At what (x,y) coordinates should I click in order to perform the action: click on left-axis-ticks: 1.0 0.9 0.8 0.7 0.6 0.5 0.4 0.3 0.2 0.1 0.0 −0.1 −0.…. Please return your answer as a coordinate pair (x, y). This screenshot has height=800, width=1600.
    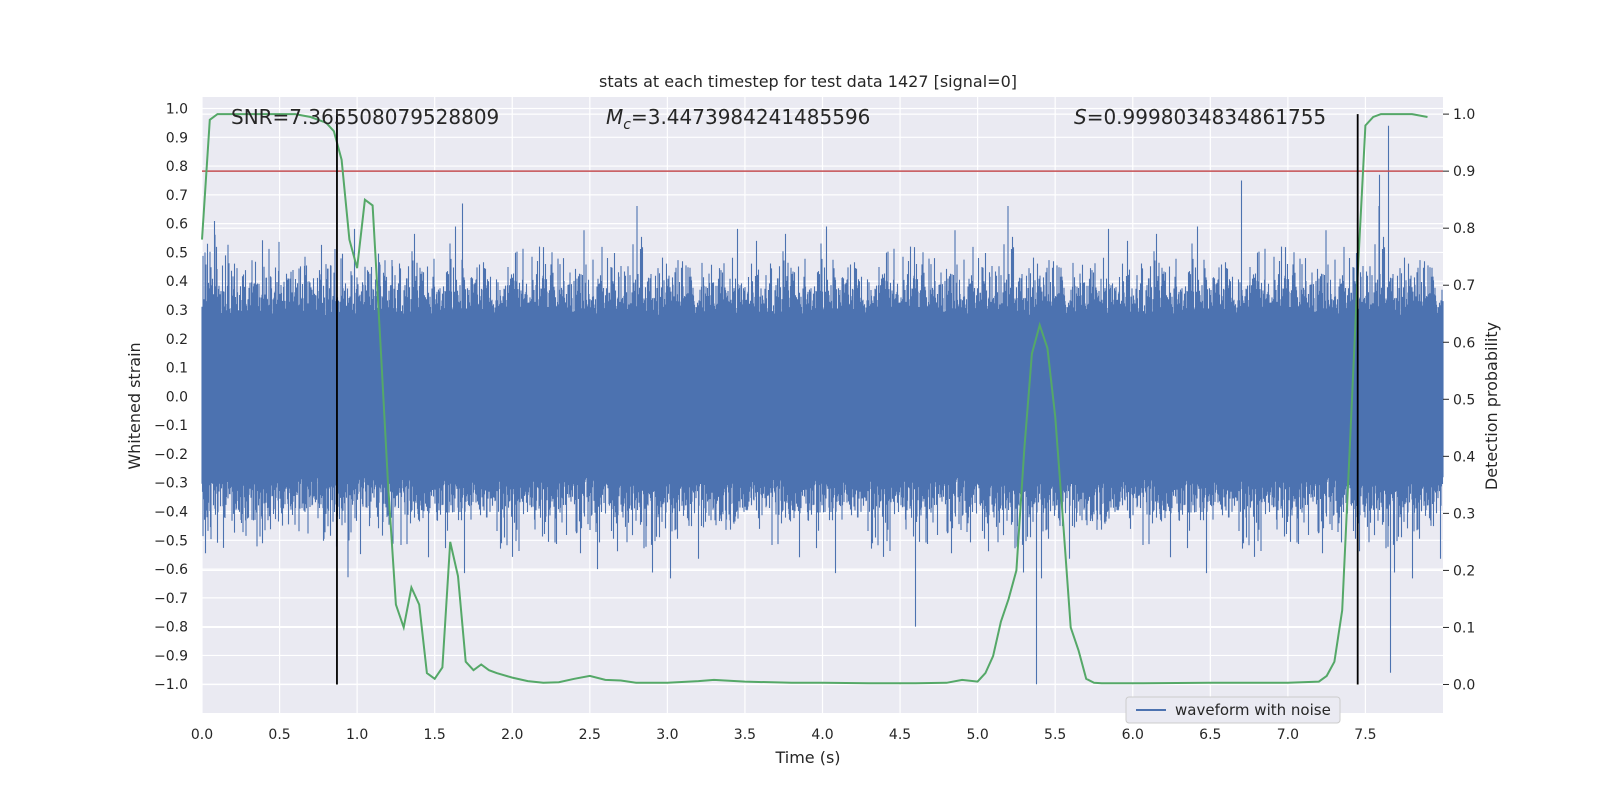
    Looking at the image, I should click on (171, 398).